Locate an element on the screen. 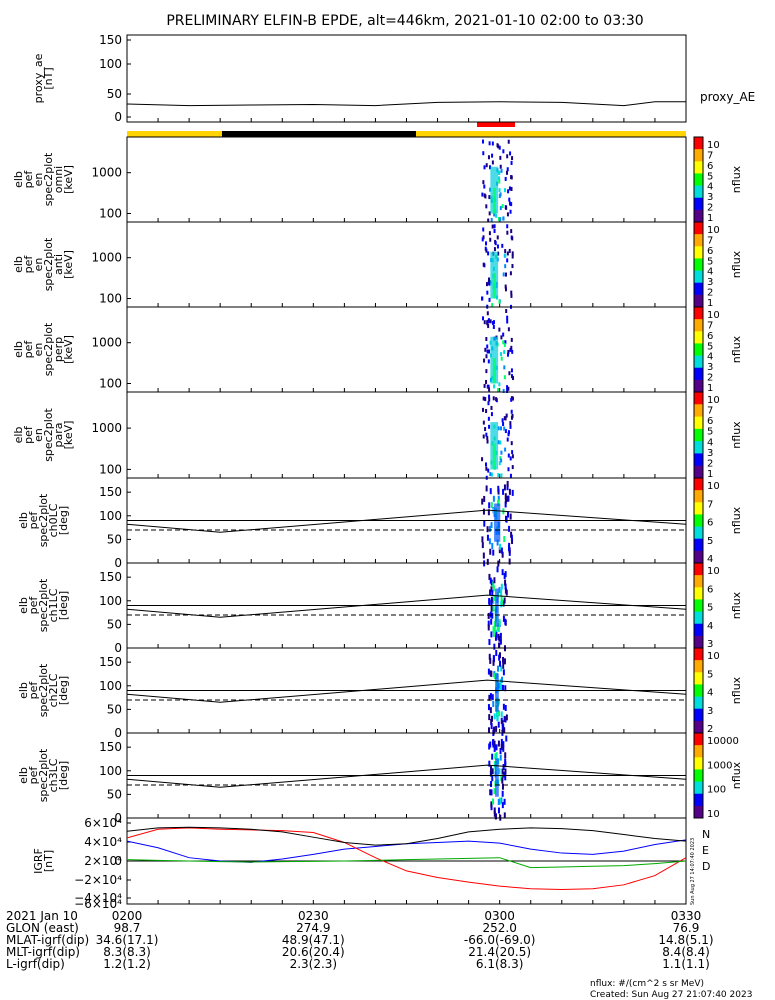  ytick-label: 6×10⁴ is located at coordinates (103, 823).